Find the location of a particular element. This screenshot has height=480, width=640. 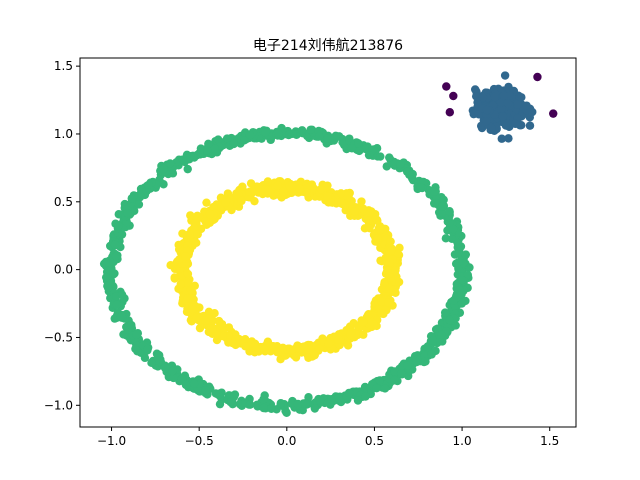

y-axis: −1.0 −0.5 0.0 0.5 1.0 1.5 is located at coordinates (62, 235).